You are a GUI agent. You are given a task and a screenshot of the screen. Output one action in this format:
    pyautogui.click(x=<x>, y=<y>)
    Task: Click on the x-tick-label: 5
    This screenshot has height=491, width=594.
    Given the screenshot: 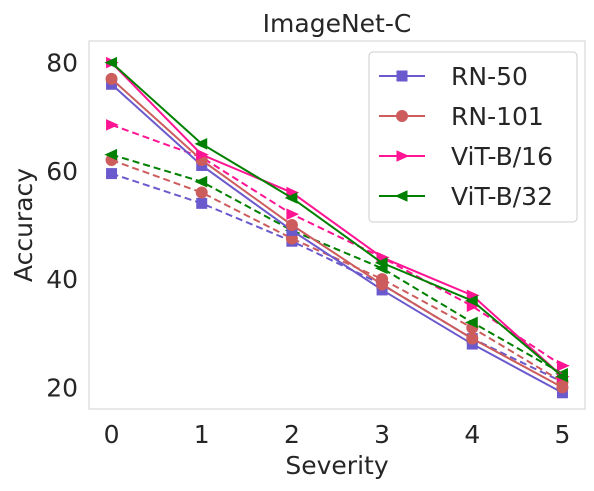 What is the action you would take?
    pyautogui.click(x=563, y=434)
    